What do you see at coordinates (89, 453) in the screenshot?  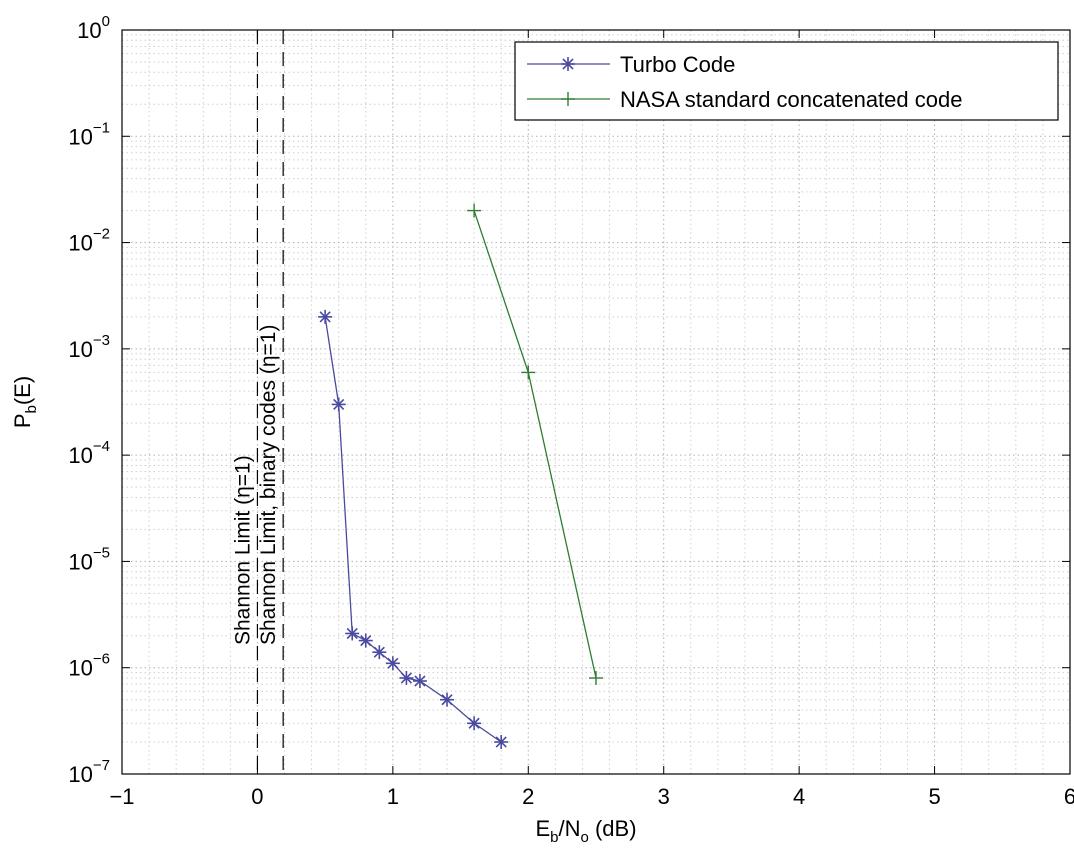 I see `y-tick-label: 10⁻⁴` at bounding box center [89, 453].